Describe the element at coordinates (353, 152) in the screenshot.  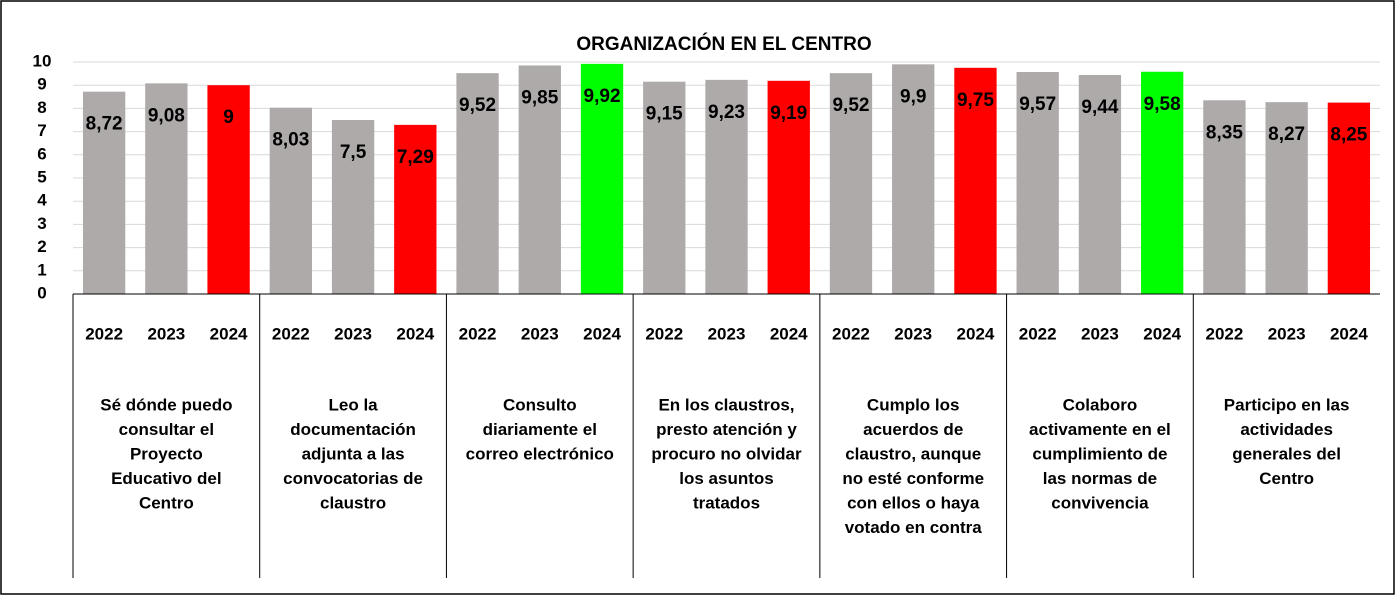
I see `data-label: 7,5` at that location.